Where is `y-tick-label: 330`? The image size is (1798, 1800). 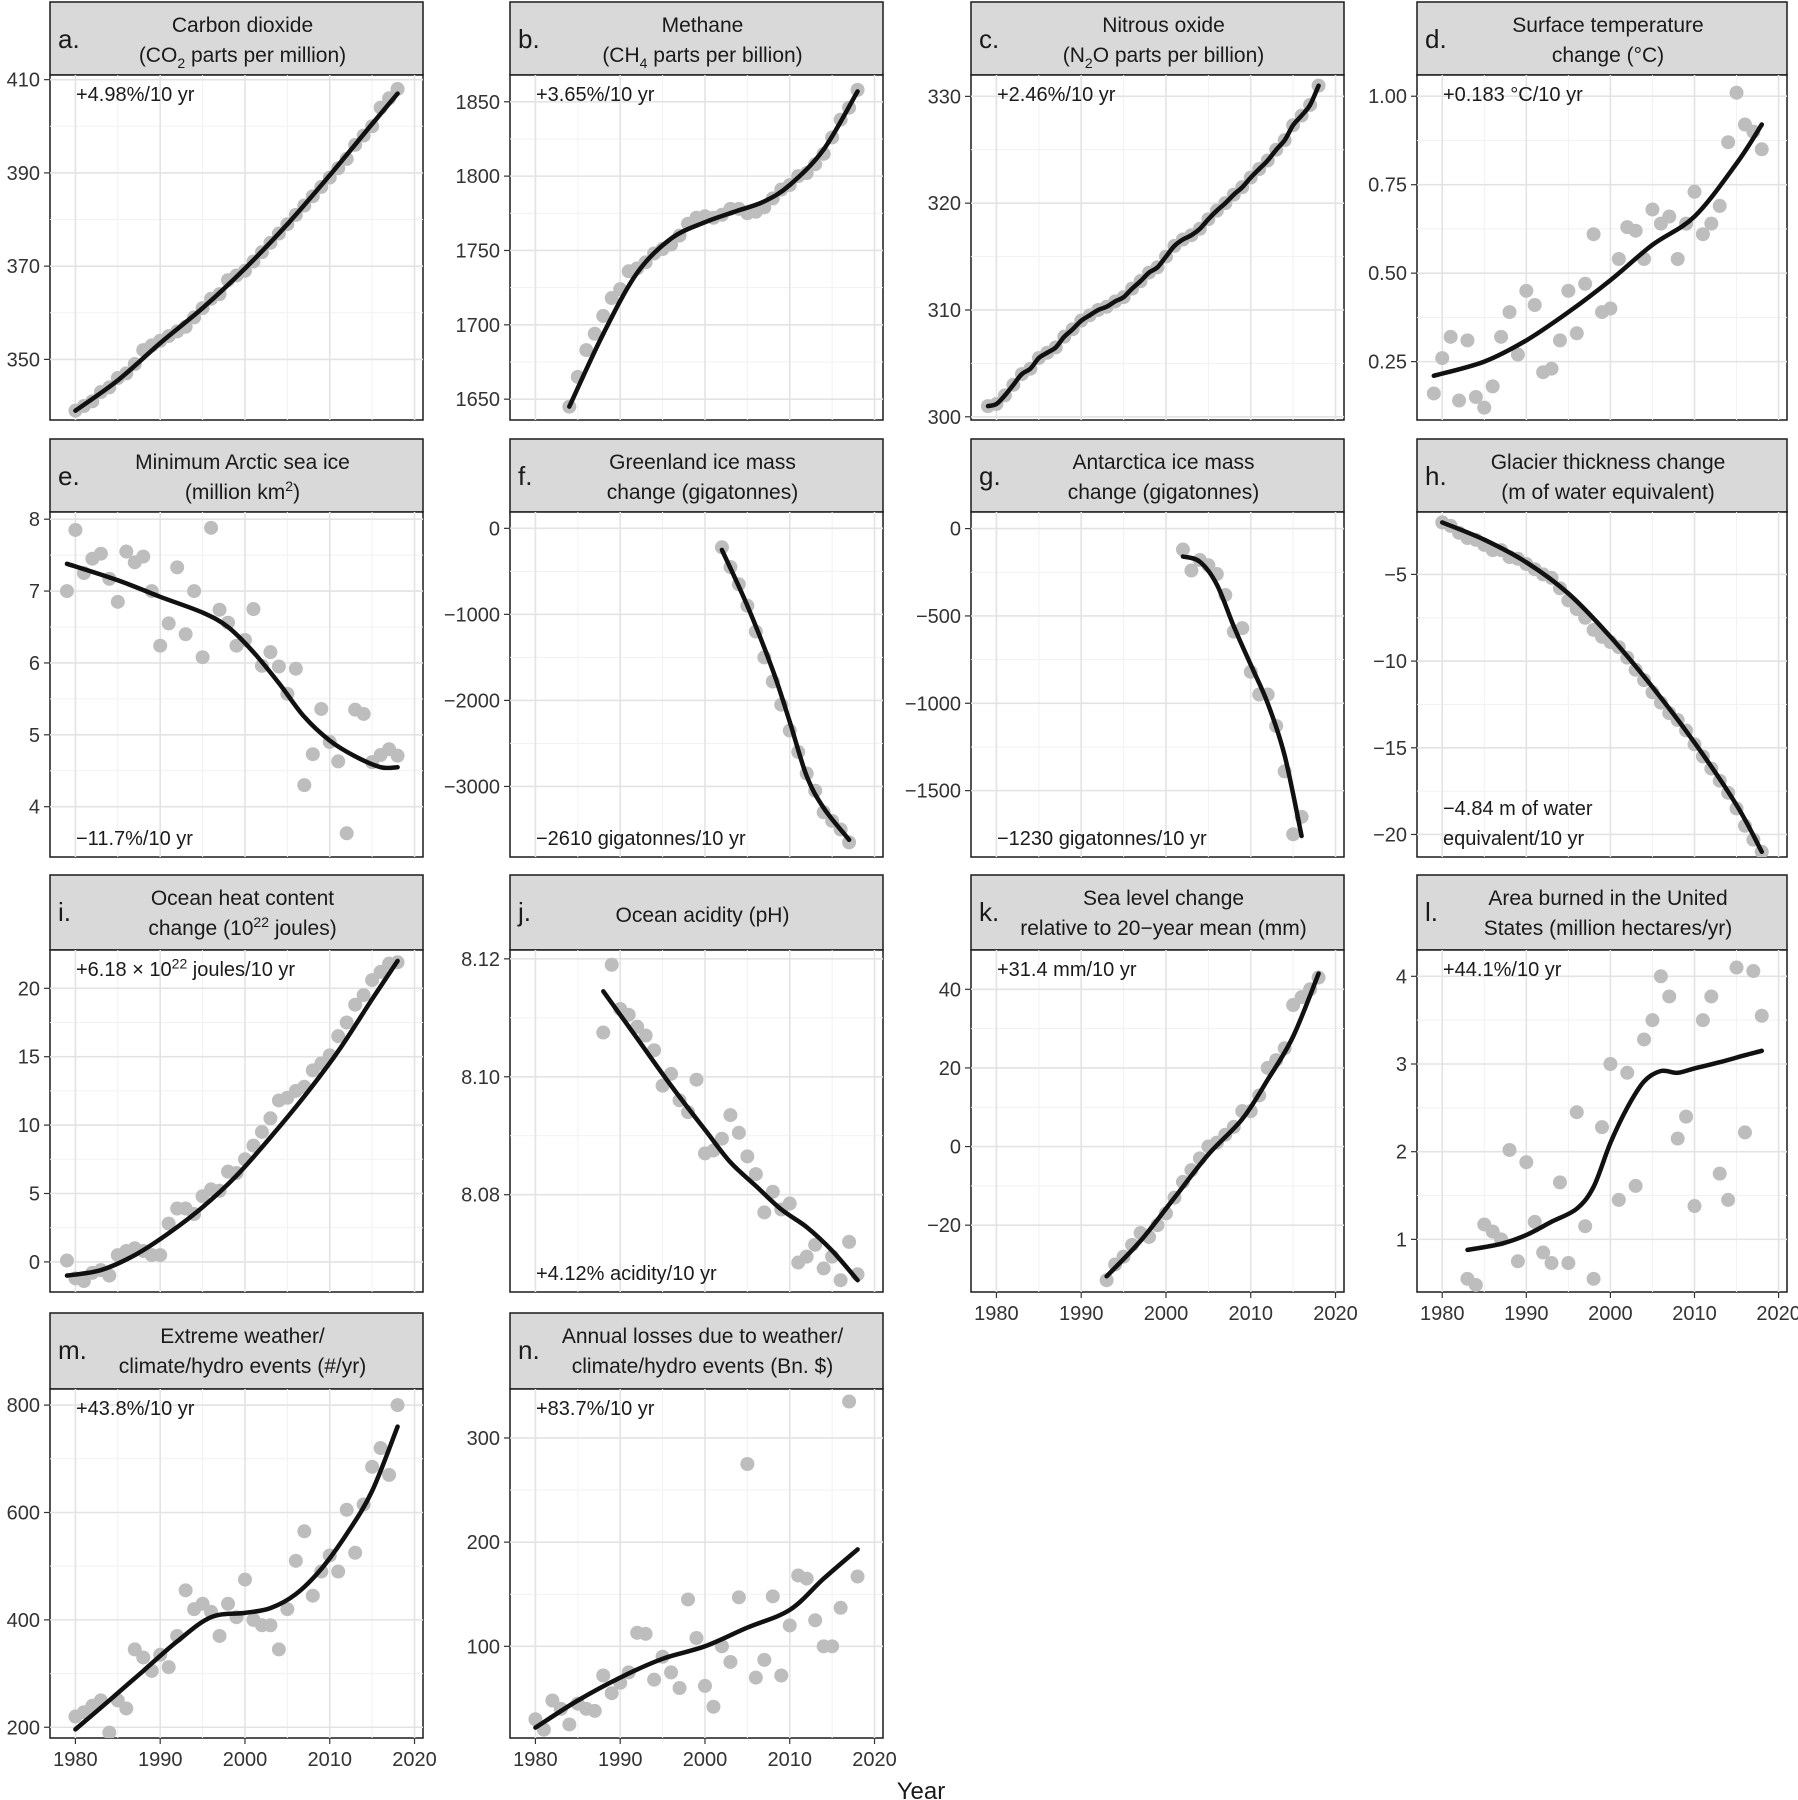
y-tick-label: 330 is located at coordinates (944, 97).